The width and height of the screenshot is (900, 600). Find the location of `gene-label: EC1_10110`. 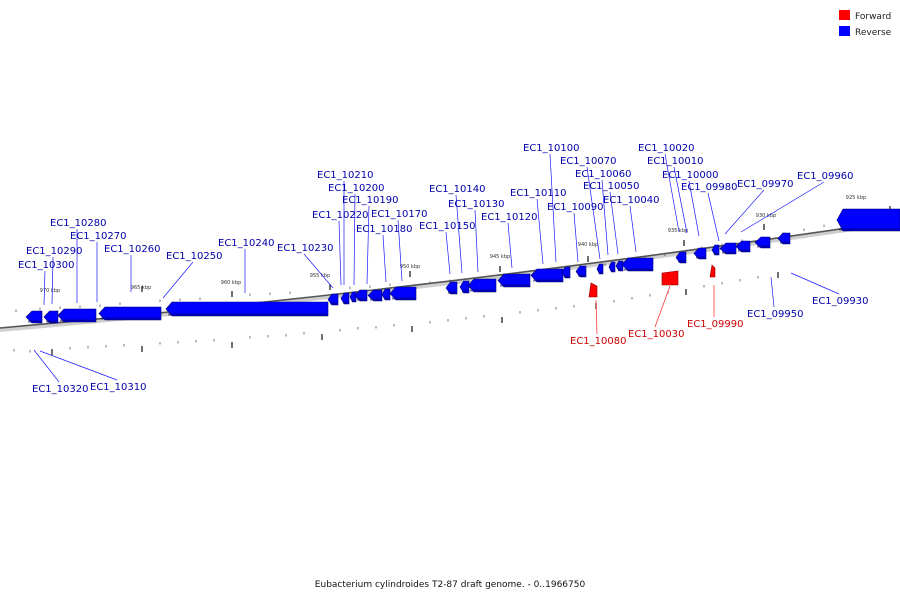

gene-label: EC1_10110 is located at coordinates (538, 193).